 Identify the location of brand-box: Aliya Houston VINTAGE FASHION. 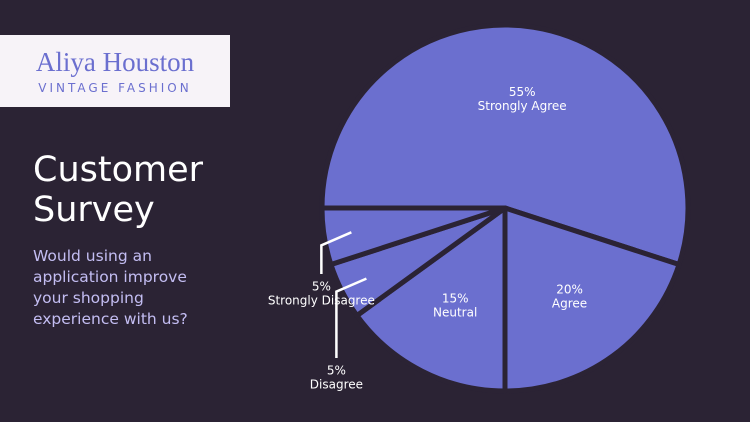
(115, 71).